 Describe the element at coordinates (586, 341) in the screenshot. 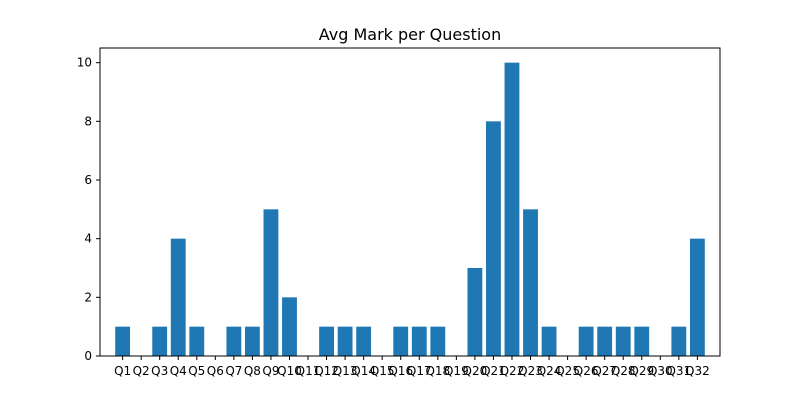

I see `bar-q26` at that location.